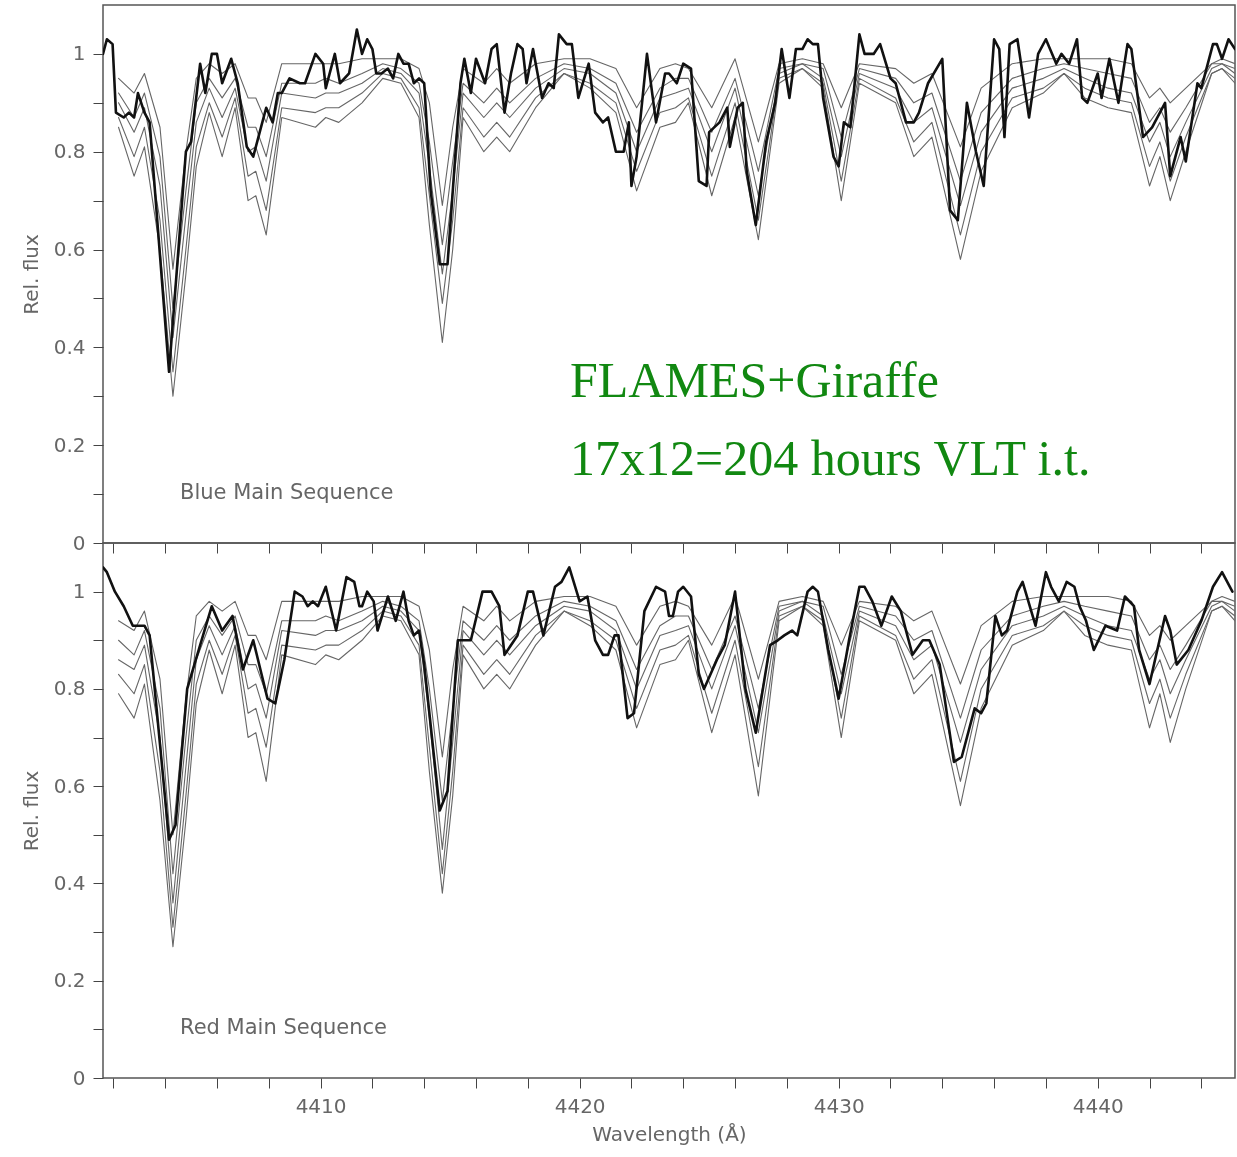 This screenshot has height=1157, width=1237. I want to click on annotation: 17x12=204 hours VLT i.t., so click(830, 458).